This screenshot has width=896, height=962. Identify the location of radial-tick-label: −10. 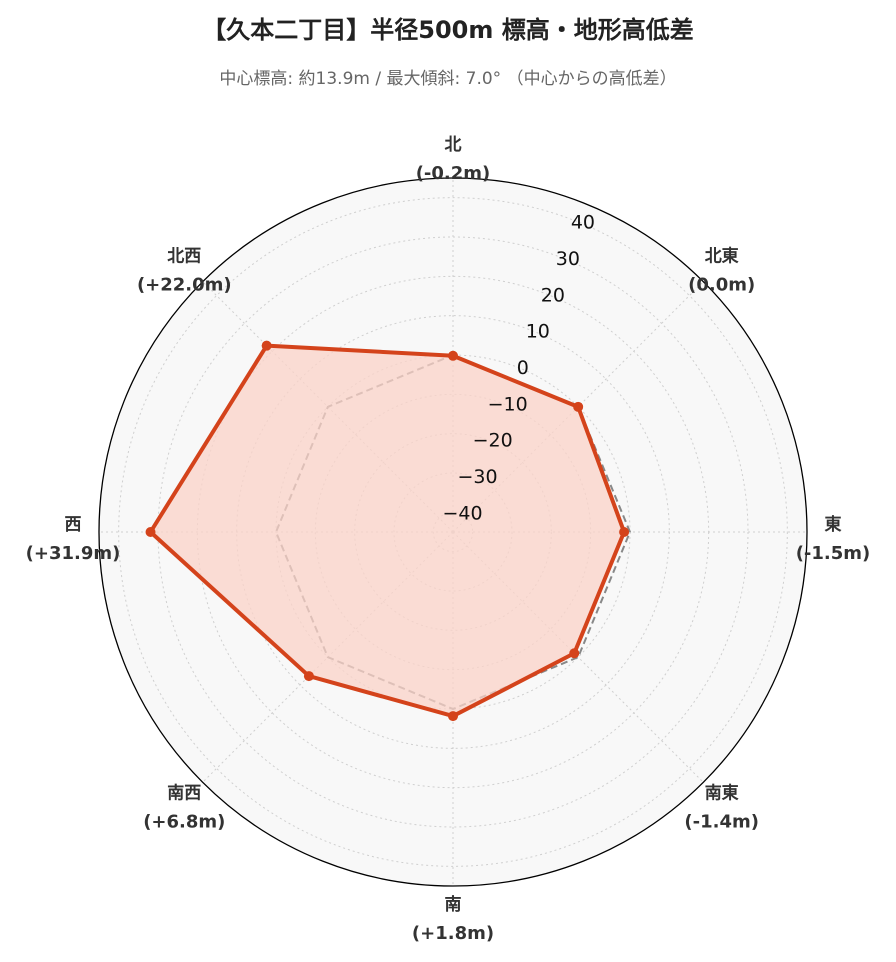
(508, 404).